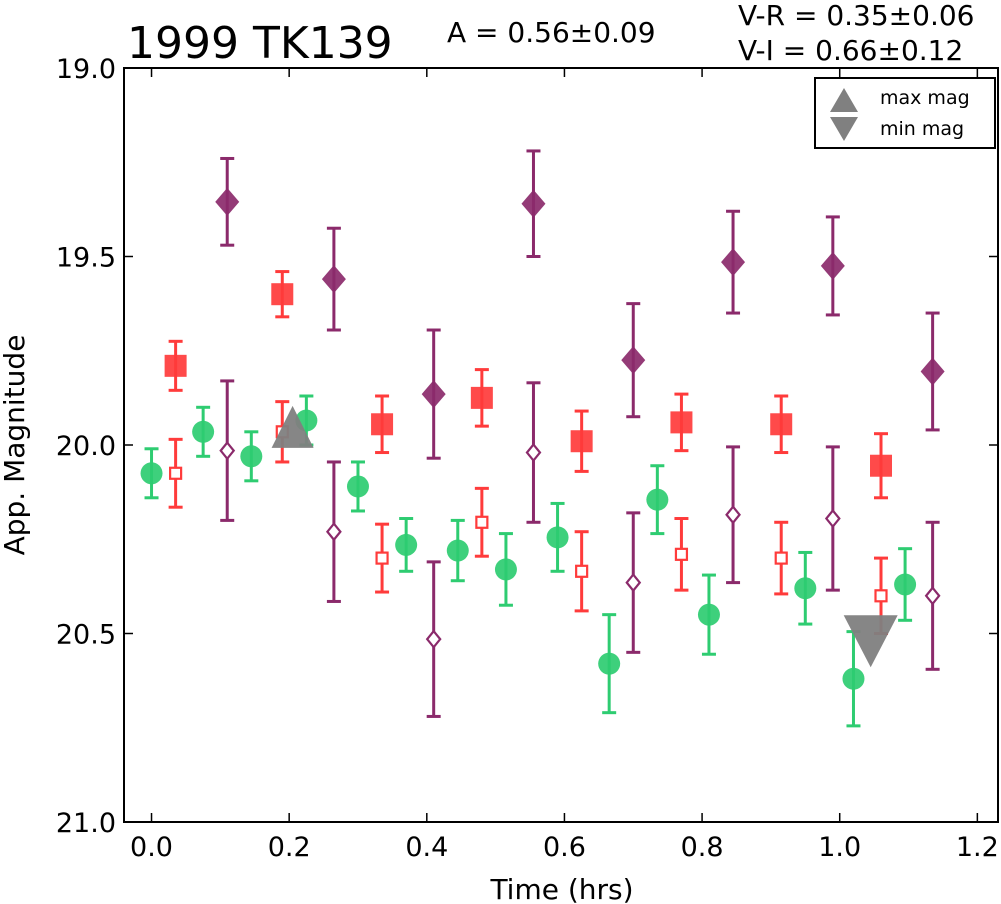 This screenshot has width=1001, height=904. Describe the element at coordinates (977, 847) in the screenshot. I see `x-tick-label: 1.2` at that location.